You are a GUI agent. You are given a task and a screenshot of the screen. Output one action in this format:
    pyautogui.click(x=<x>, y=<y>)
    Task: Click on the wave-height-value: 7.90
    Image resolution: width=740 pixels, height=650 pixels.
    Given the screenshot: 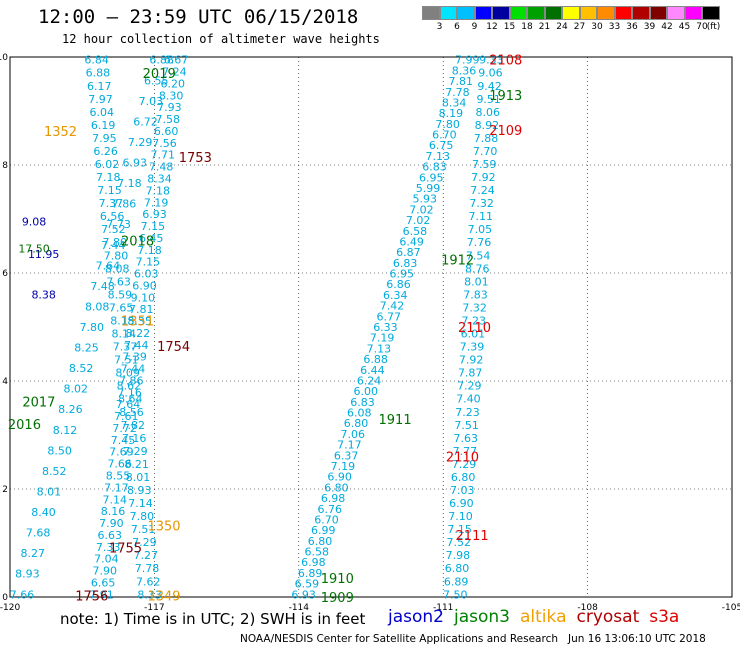 What is the action you would take?
    pyautogui.click(x=111, y=523)
    